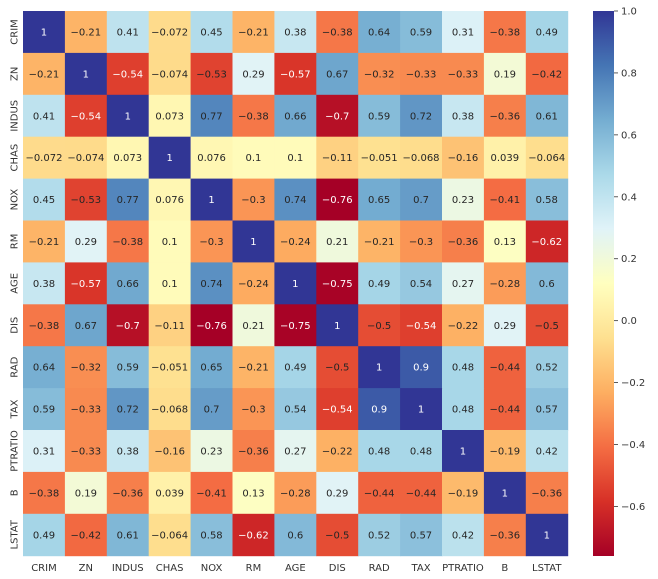  What do you see at coordinates (15, 366) in the screenshot?
I see `y-tick-label: RAD` at bounding box center [15, 366].